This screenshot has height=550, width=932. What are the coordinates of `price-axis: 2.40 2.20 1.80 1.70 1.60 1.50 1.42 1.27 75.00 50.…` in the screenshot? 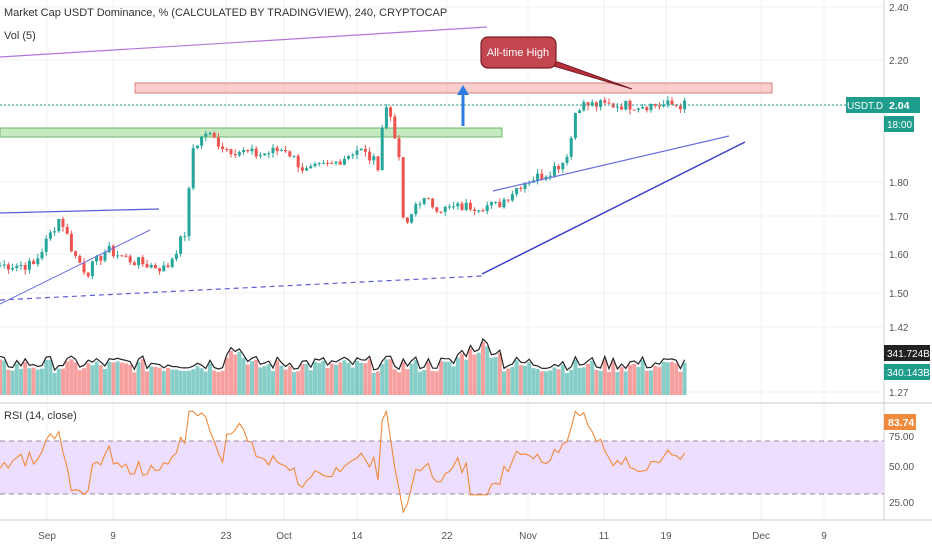 It's located at (901, 256).